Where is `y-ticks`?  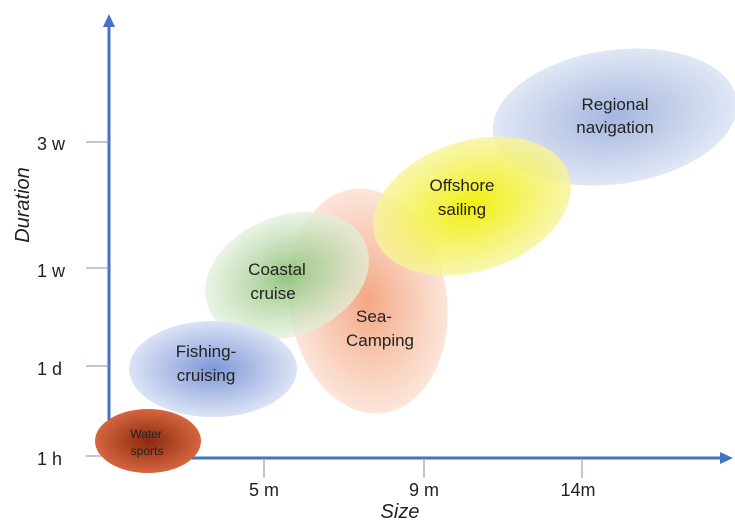
y-ticks is located at coordinates (97, 299).